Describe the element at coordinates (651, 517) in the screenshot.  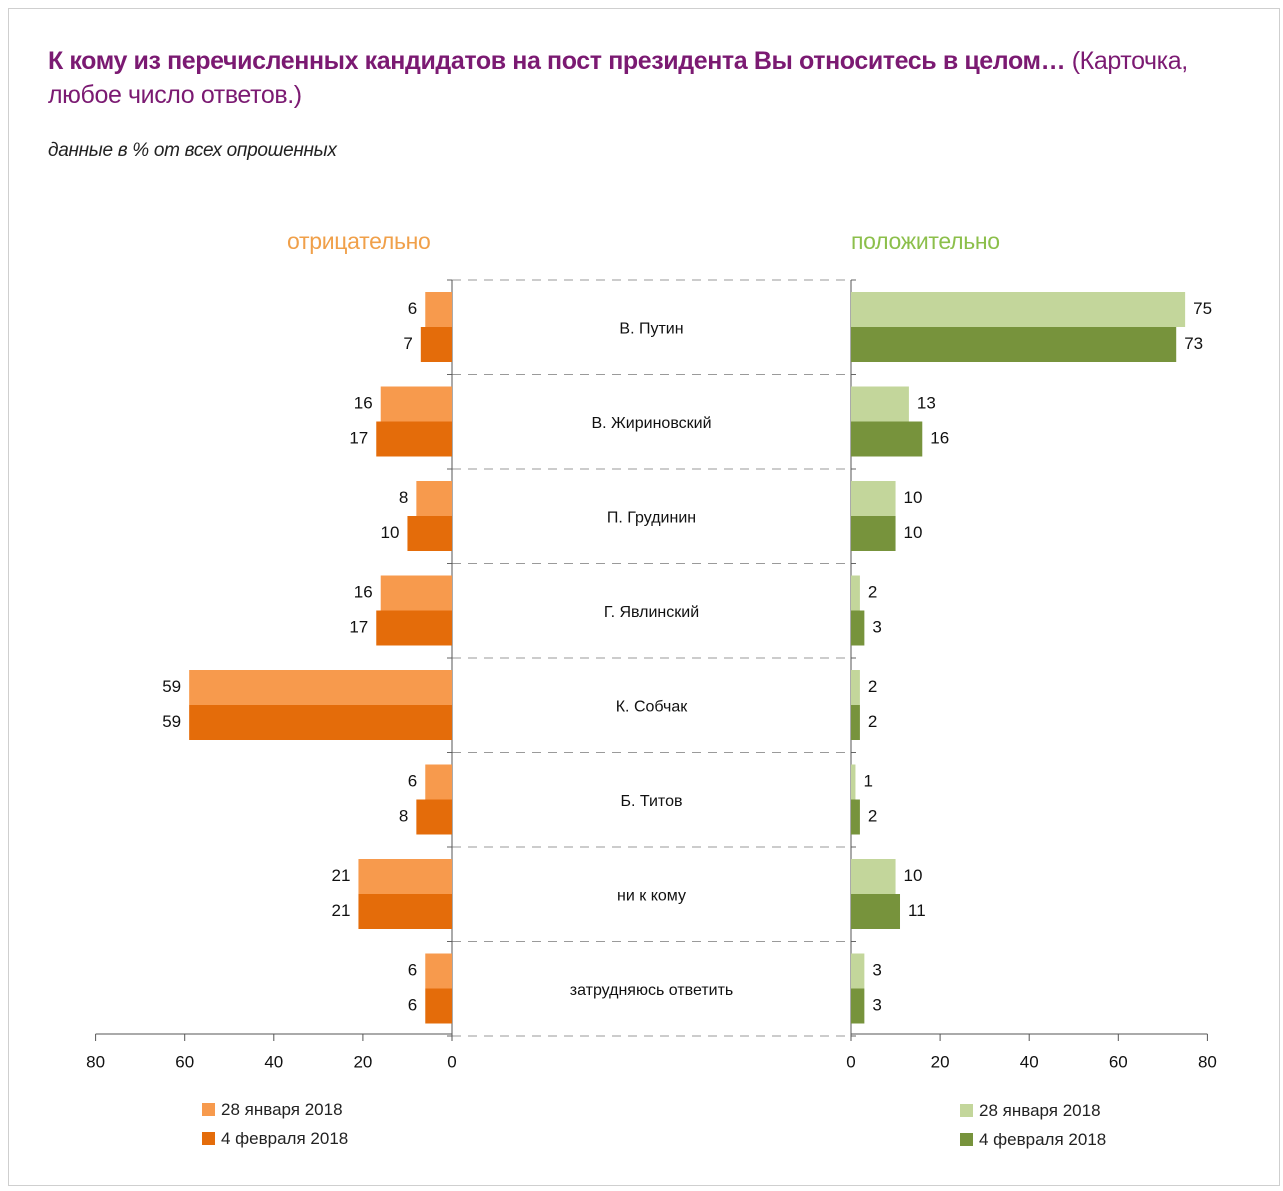
I see `category-label: П. Грудинин` at that location.